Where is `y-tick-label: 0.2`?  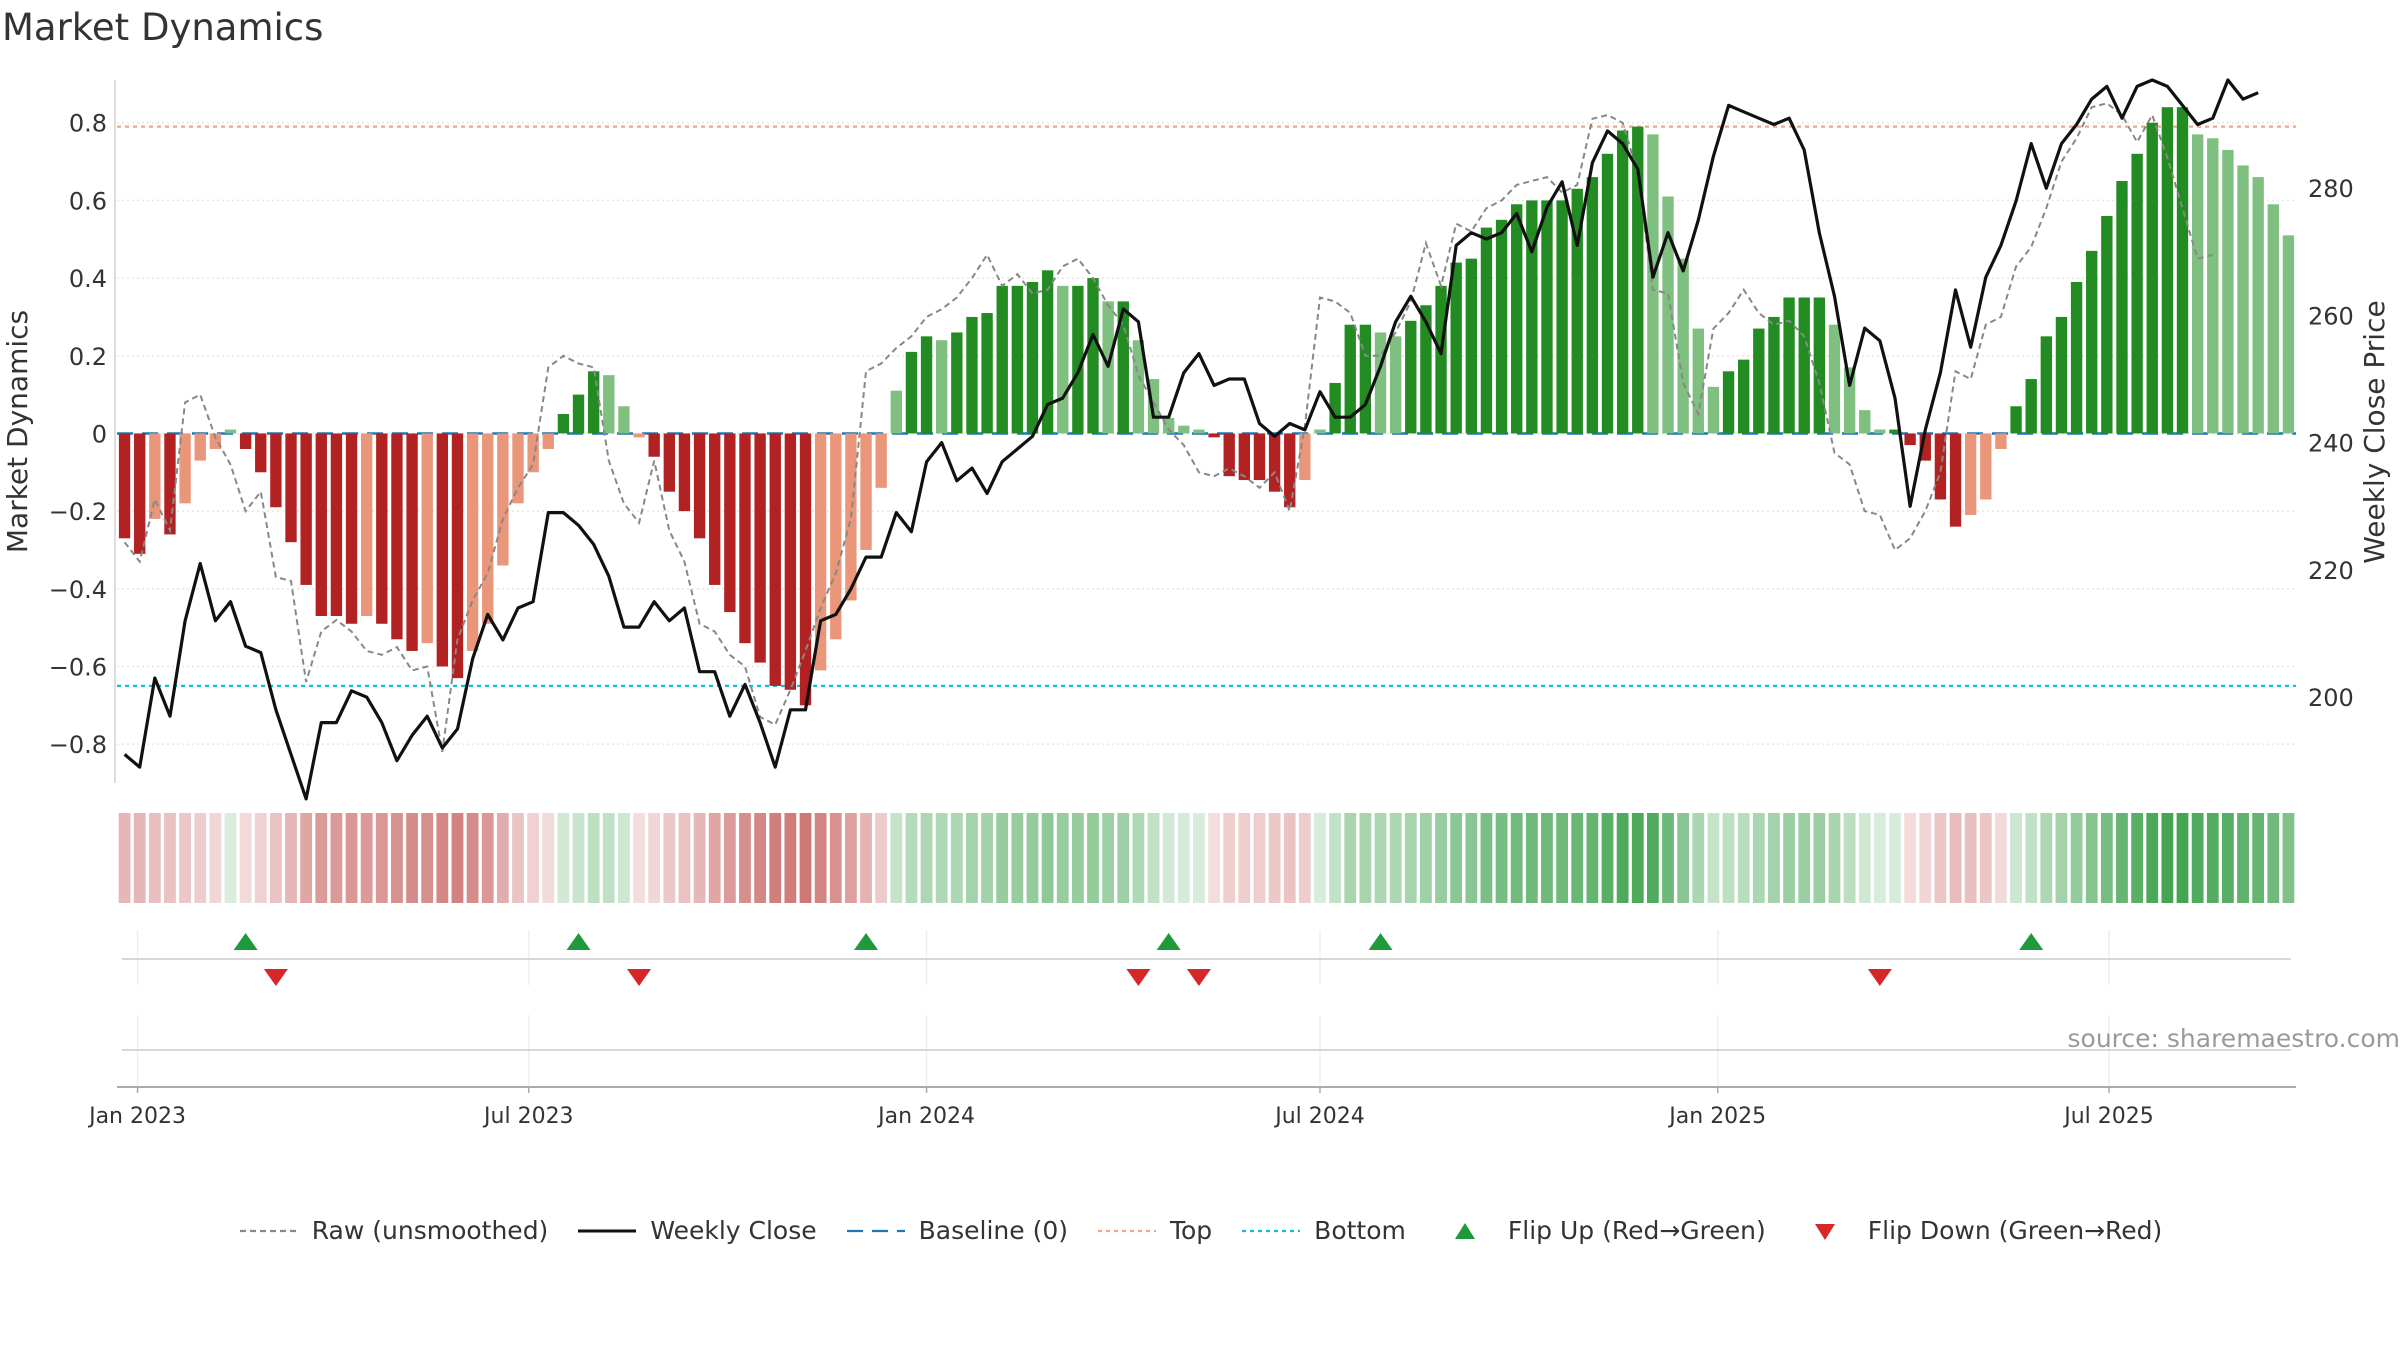 y-tick-label: 0.2 is located at coordinates (88, 357).